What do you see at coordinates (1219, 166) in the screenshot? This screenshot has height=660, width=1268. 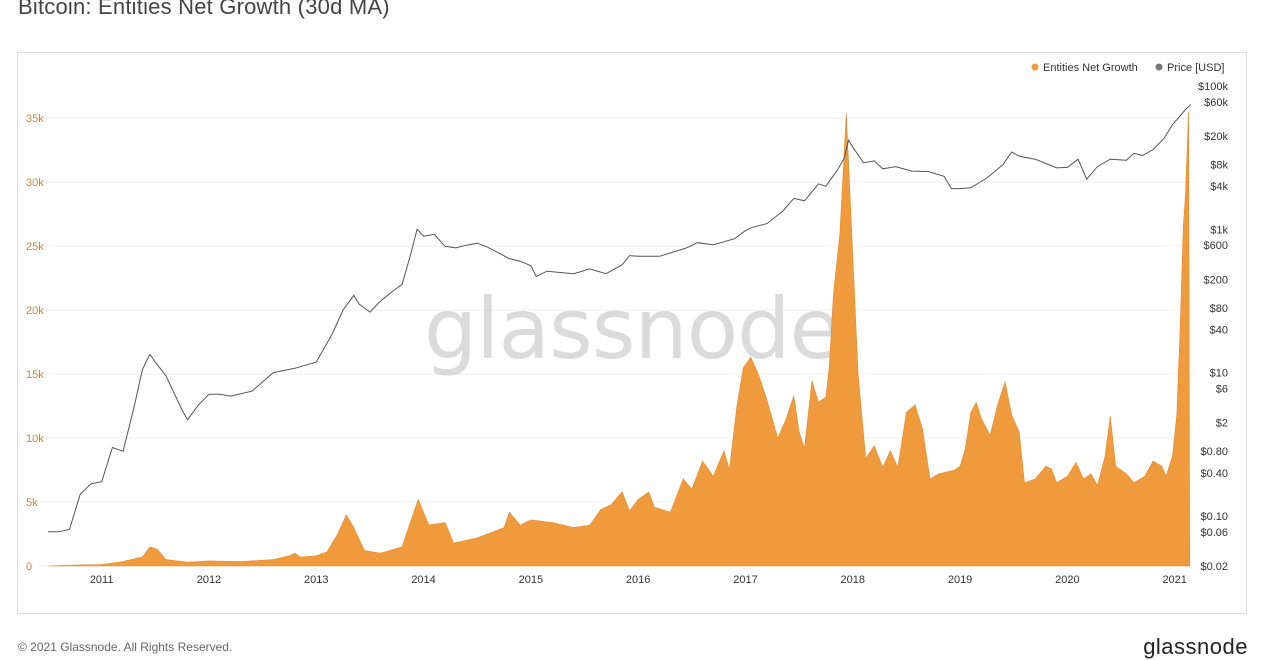 I see `y-right-tick-label: $8k` at bounding box center [1219, 166].